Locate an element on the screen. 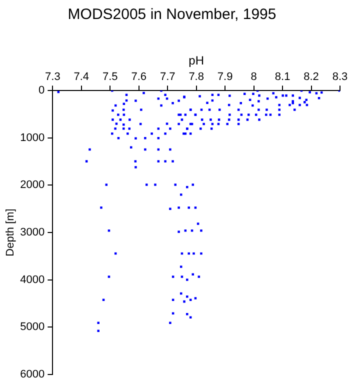 Image resolution: width=350 pixels, height=384 pixels. x-tick-label: 8.2 is located at coordinates (311, 77).